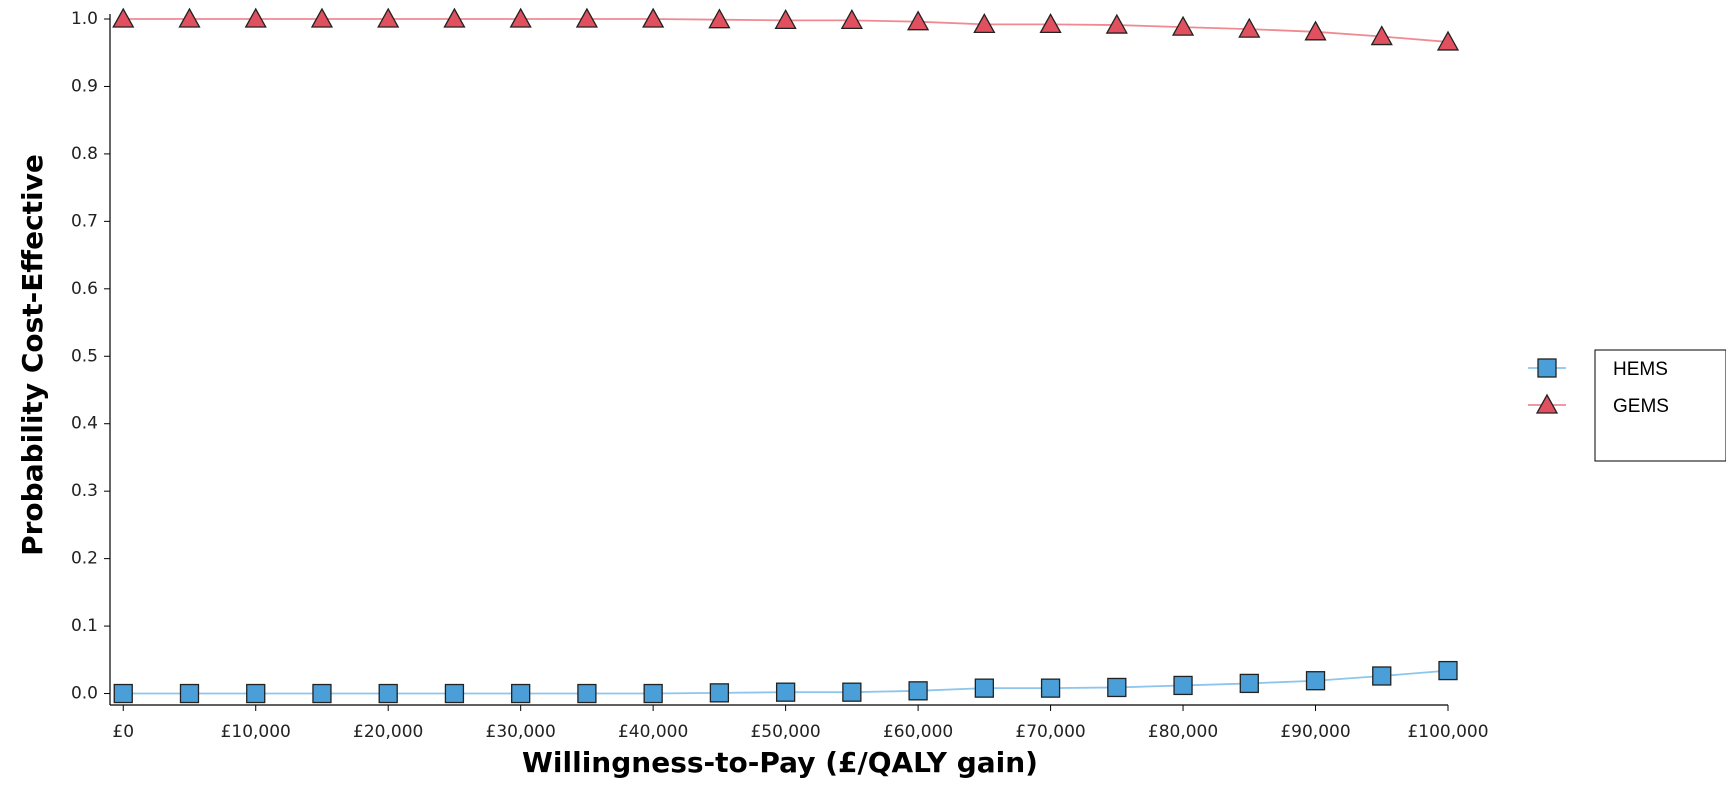 This screenshot has height=786, width=1726. What do you see at coordinates (84, 221) in the screenshot?
I see `y-tick-label: 0.7` at bounding box center [84, 221].